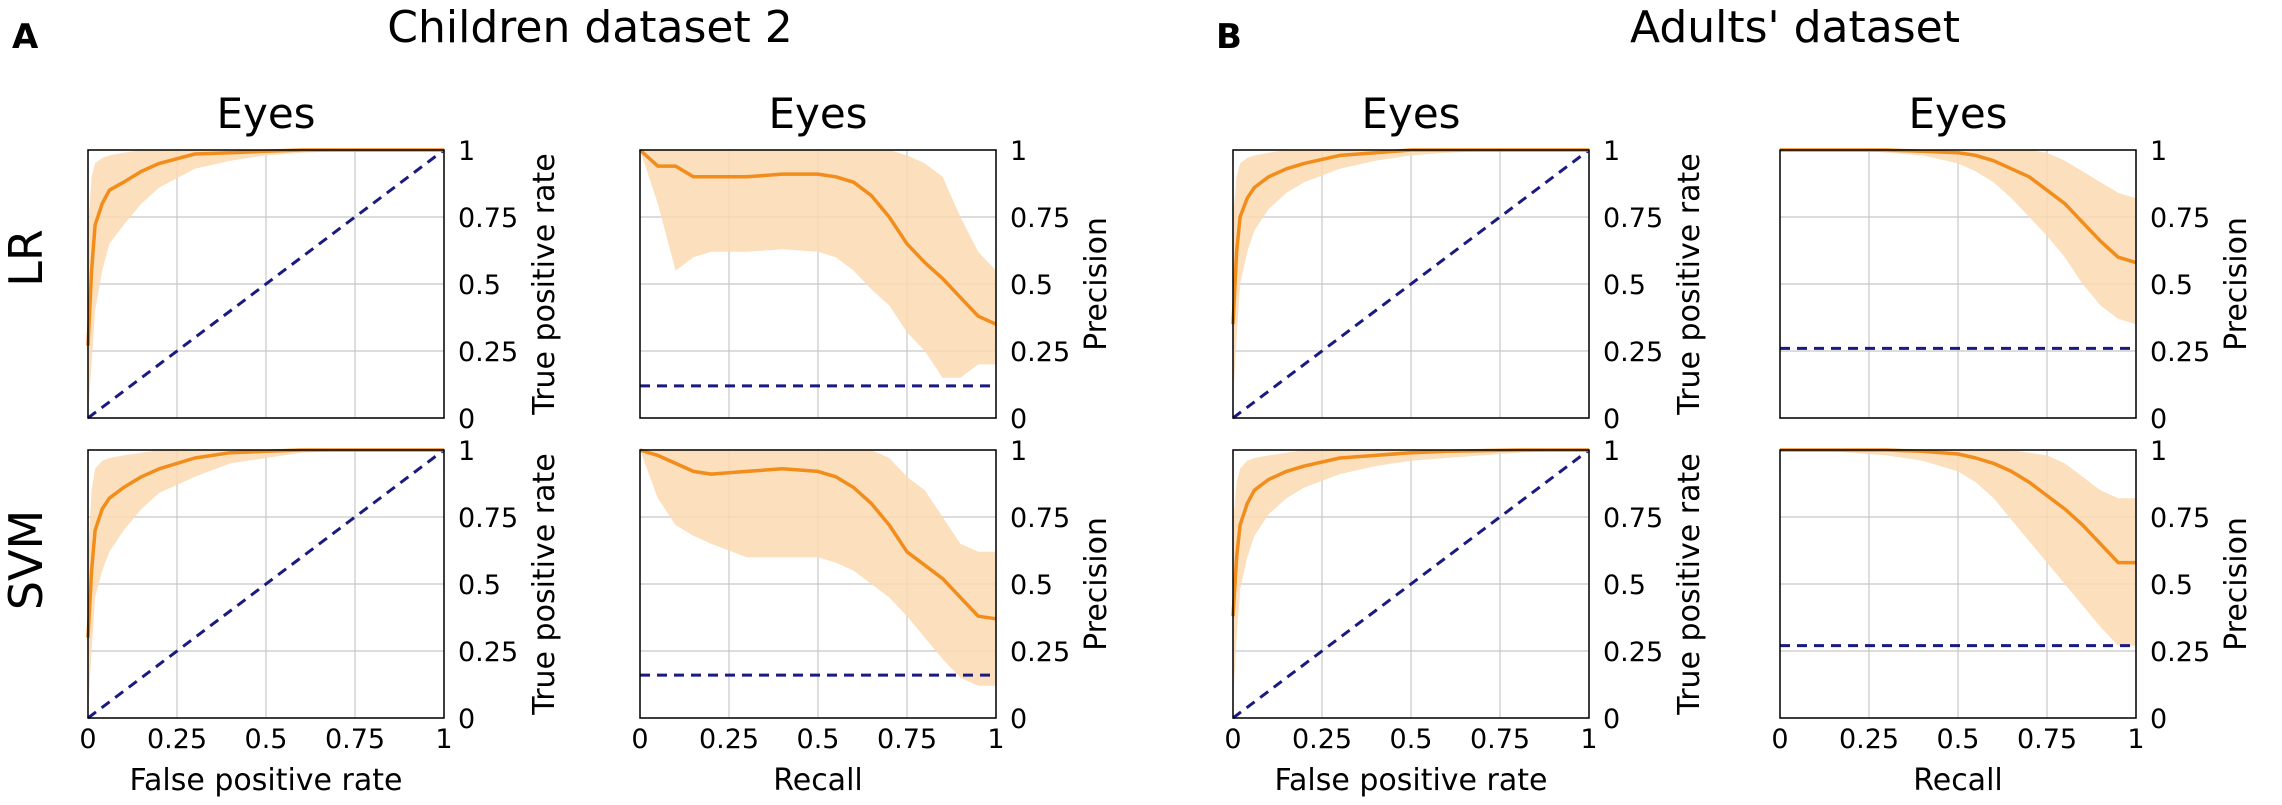  Describe the element at coordinates (1229, 37) in the screenshot. I see `panel-letter-b: B` at that location.